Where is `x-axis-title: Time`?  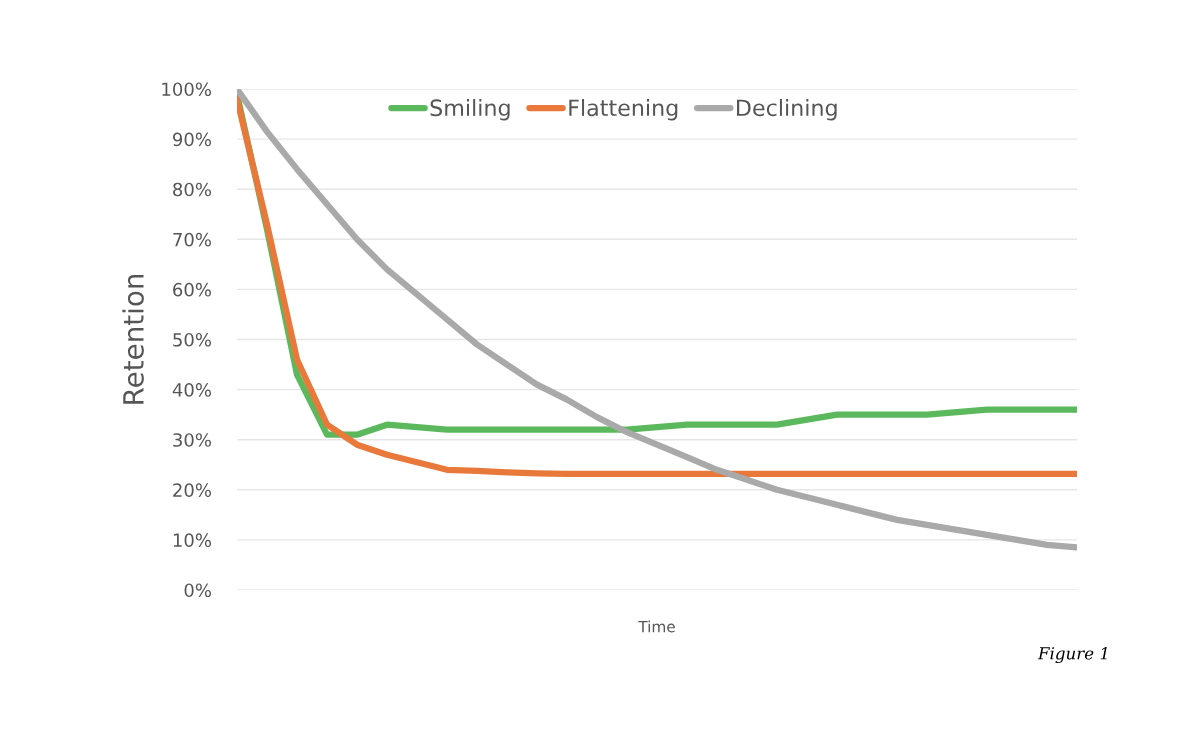
x-axis-title: Time is located at coordinates (656, 626).